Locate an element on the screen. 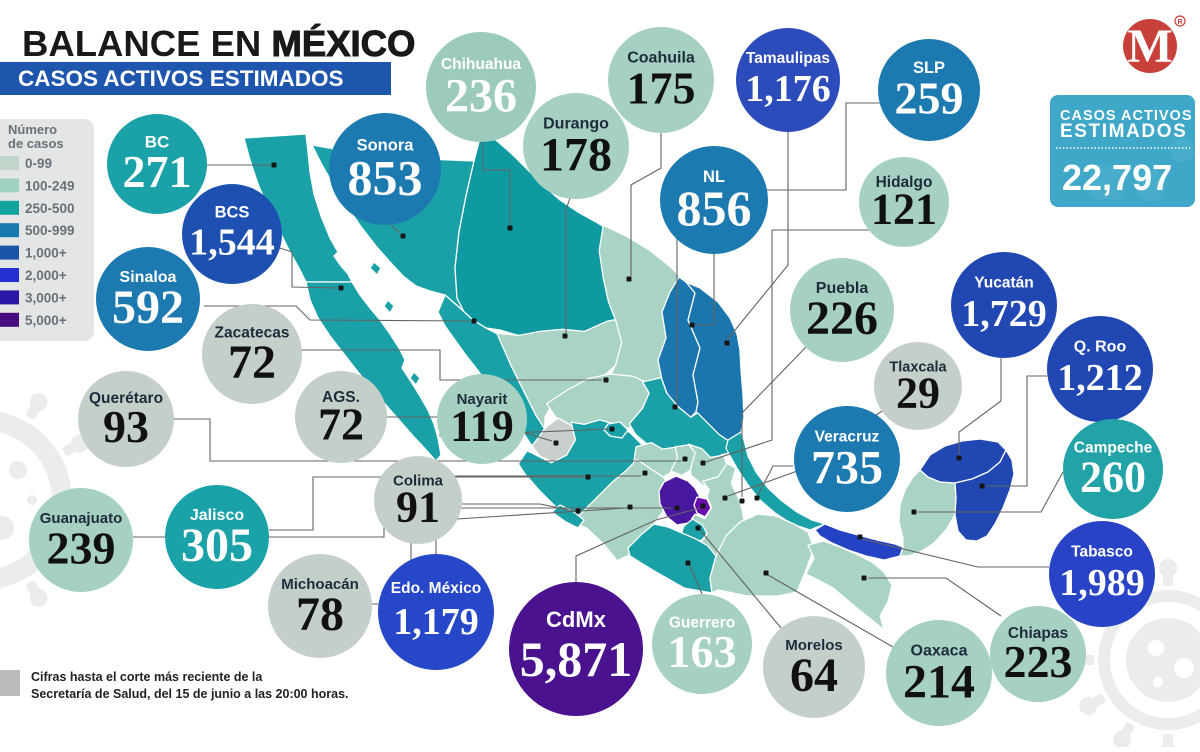  svg-text: 78 is located at coordinates (320, 614).